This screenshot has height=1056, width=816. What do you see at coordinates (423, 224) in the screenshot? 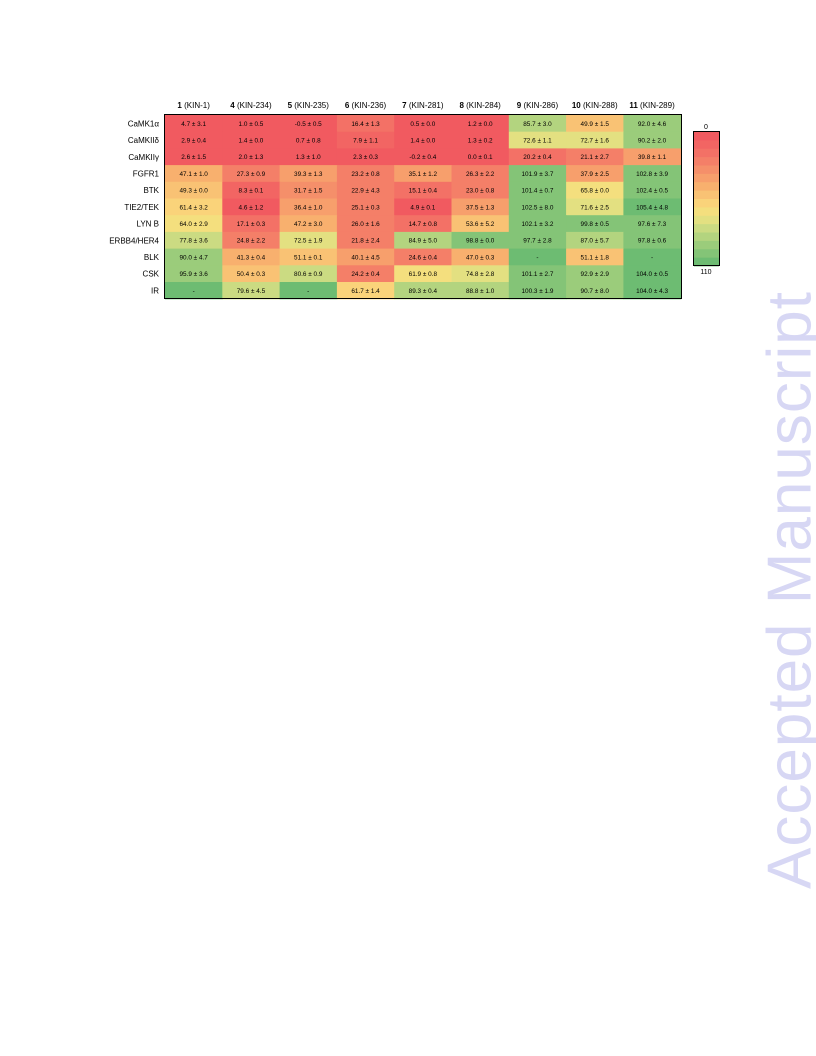
I see `cell-value-label: 14.7 ± 0.8` at bounding box center [423, 224].